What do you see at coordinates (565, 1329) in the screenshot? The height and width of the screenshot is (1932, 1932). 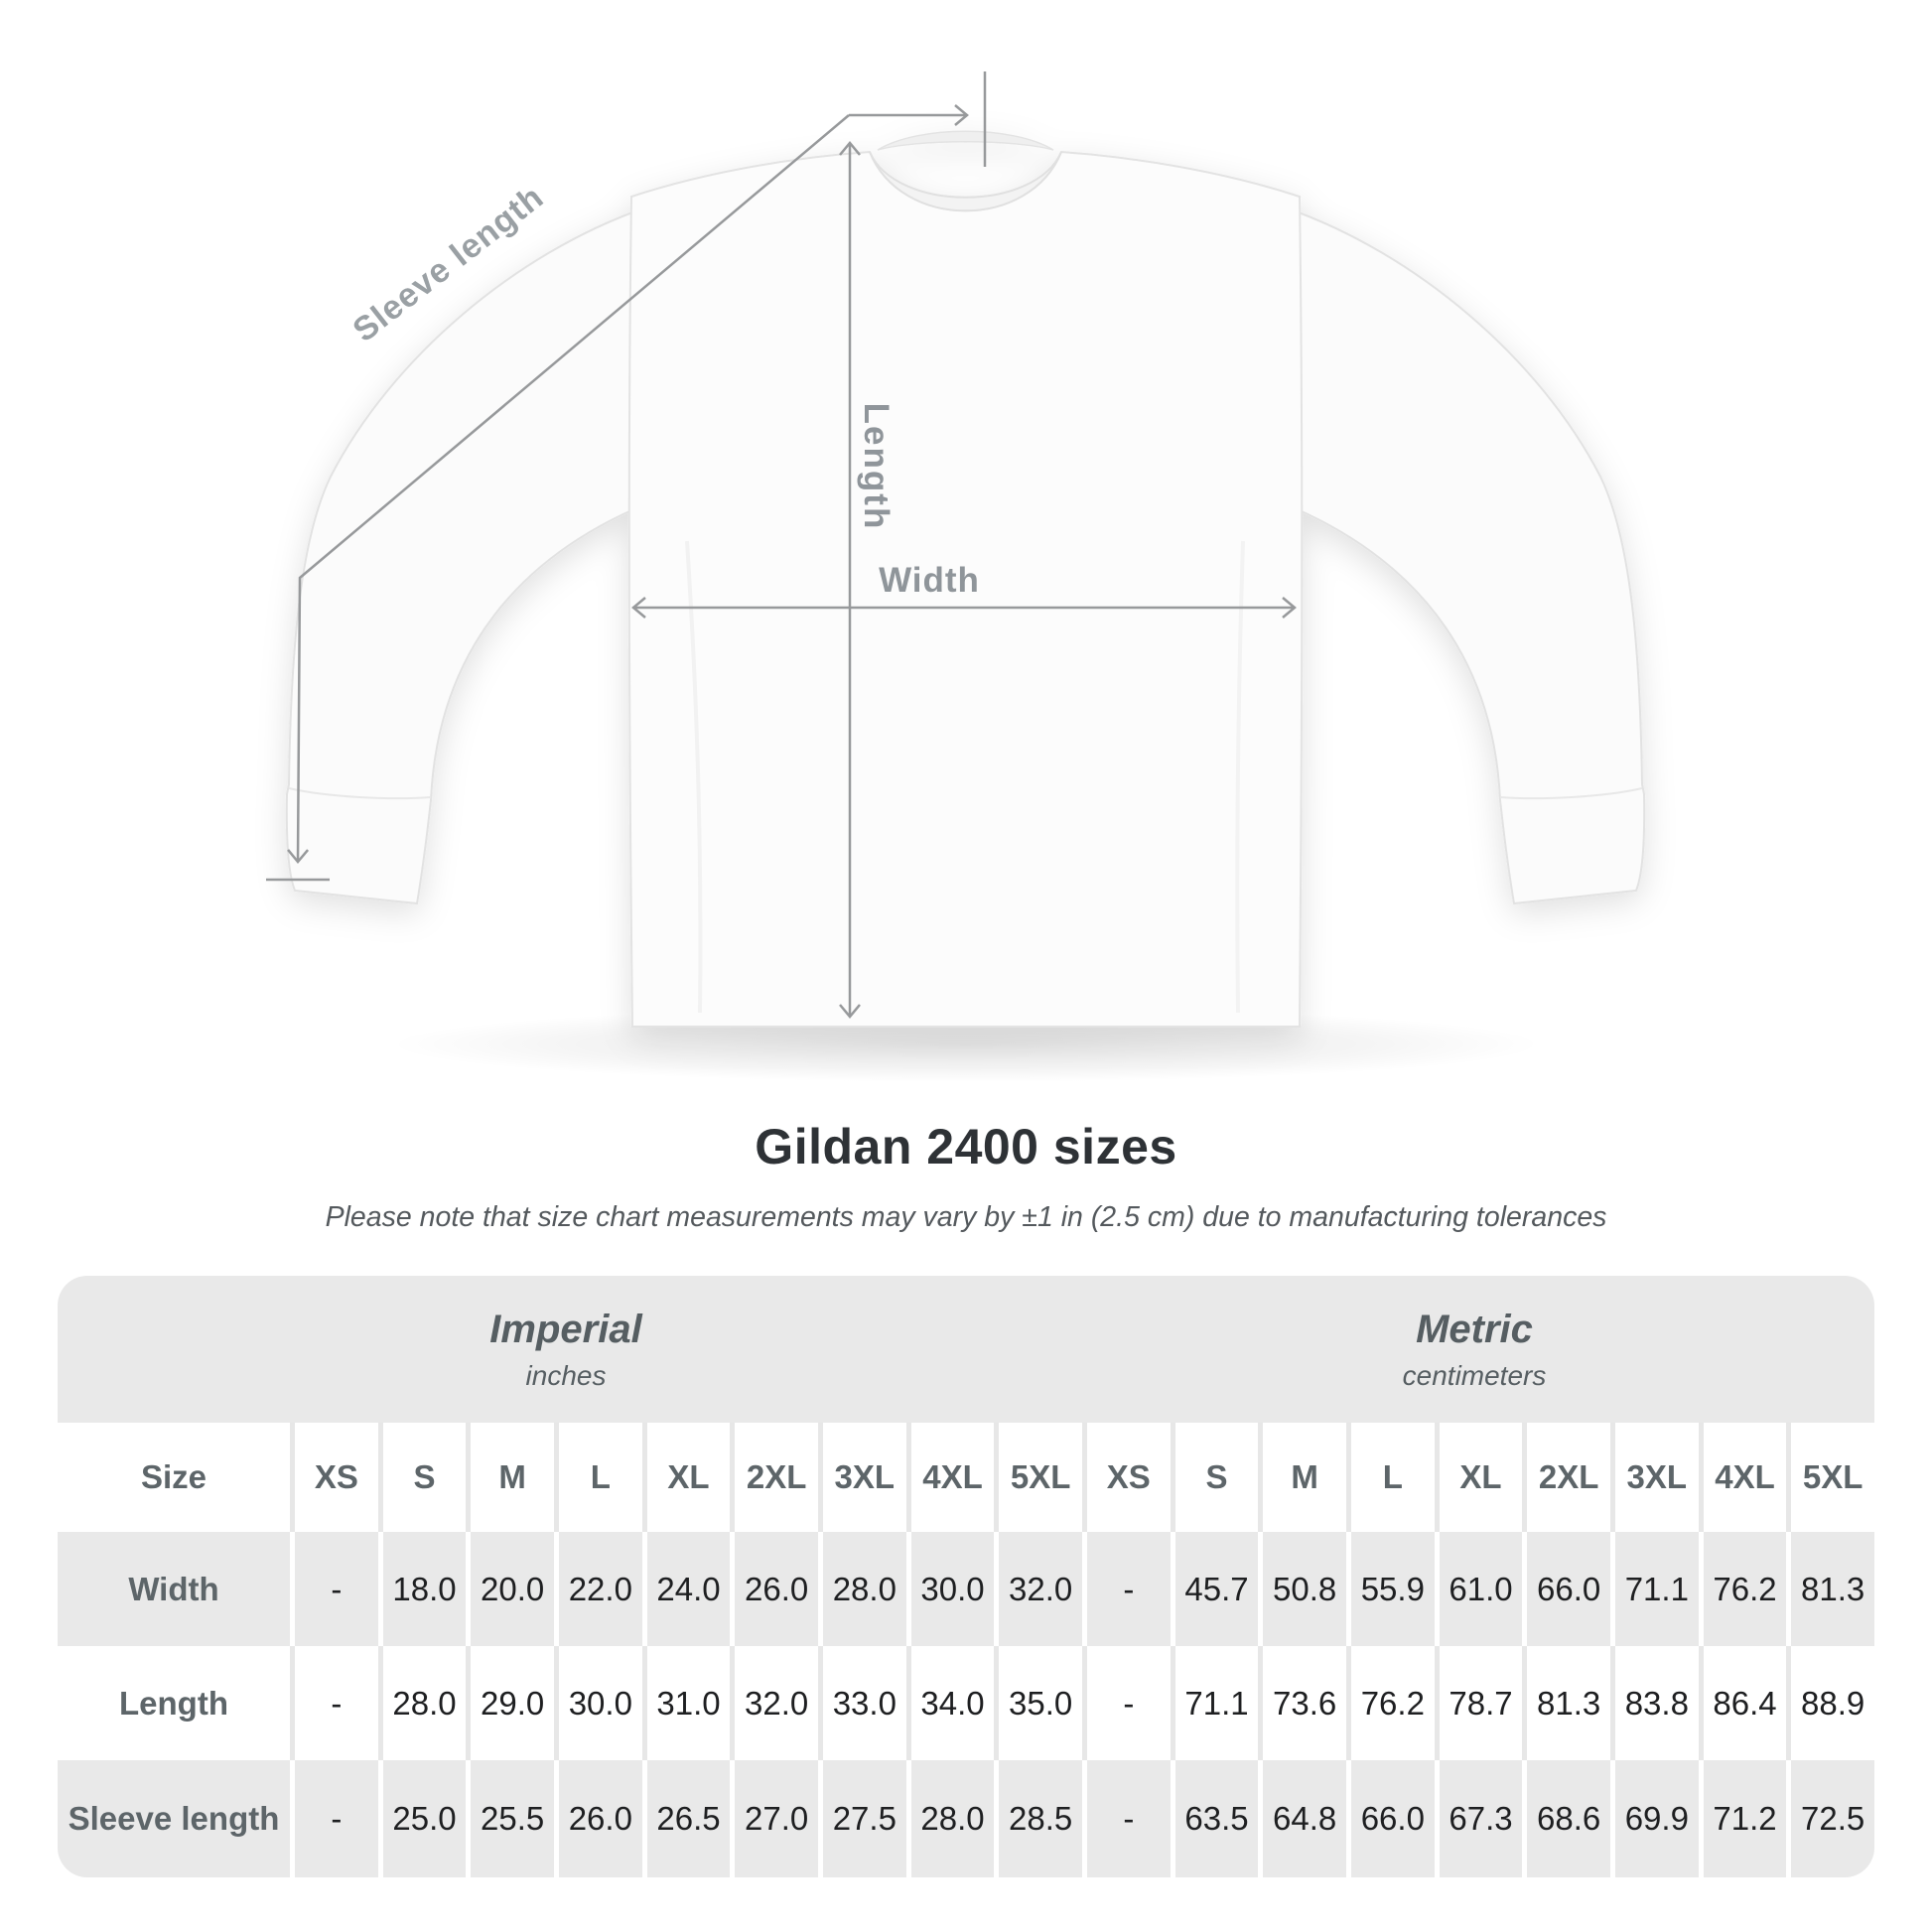 I see `imperial-title: Imperial` at bounding box center [565, 1329].